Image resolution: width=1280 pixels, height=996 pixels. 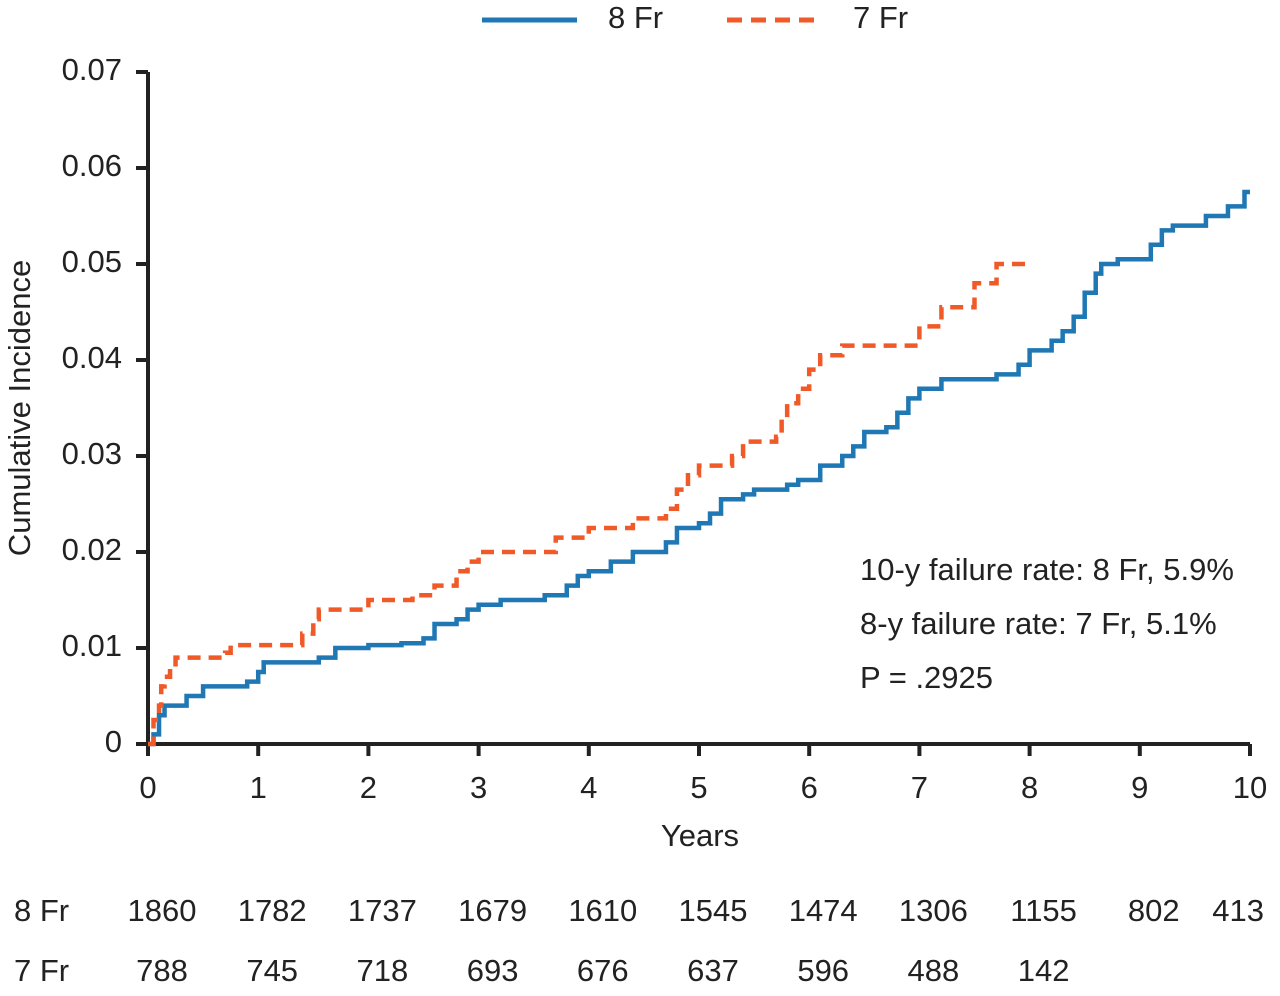 I want to click on risk-value: 142, so click(x=1044, y=970).